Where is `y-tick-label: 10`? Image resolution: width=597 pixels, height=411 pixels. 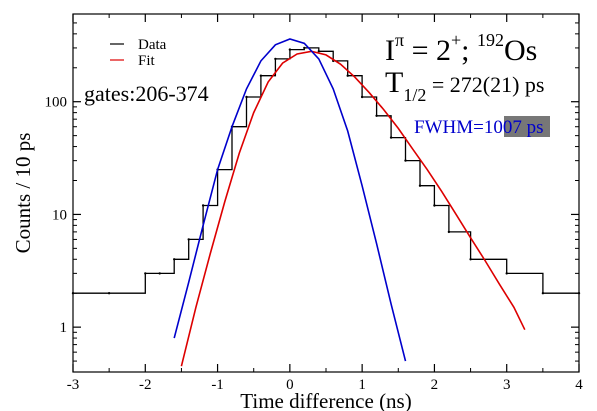
y-tick-label: 10 is located at coordinates (59, 215).